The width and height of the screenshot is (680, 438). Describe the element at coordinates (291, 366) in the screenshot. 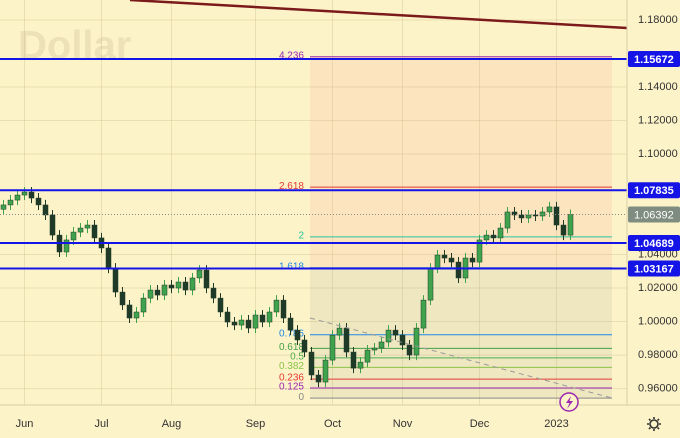

I see `fib-level-label: 0.382` at that location.